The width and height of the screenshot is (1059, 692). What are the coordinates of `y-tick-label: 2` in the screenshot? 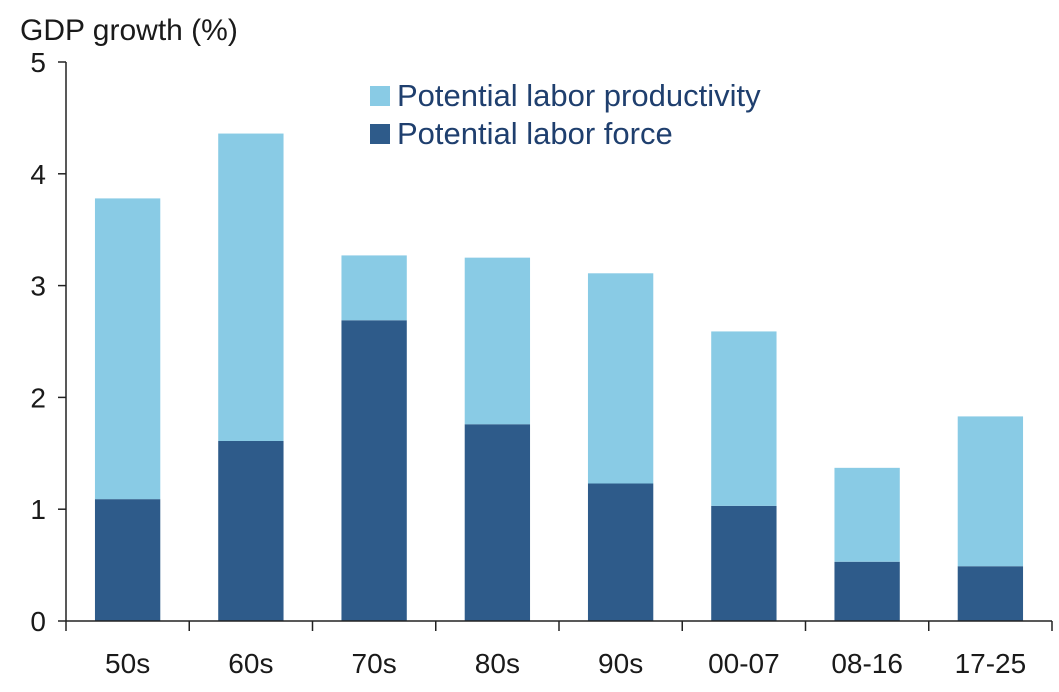 It's located at (38, 397).